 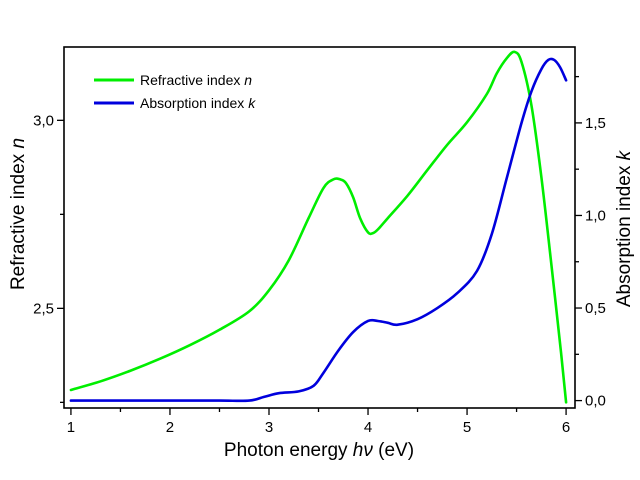 I want to click on x-tick-label: 4, so click(x=368, y=427).